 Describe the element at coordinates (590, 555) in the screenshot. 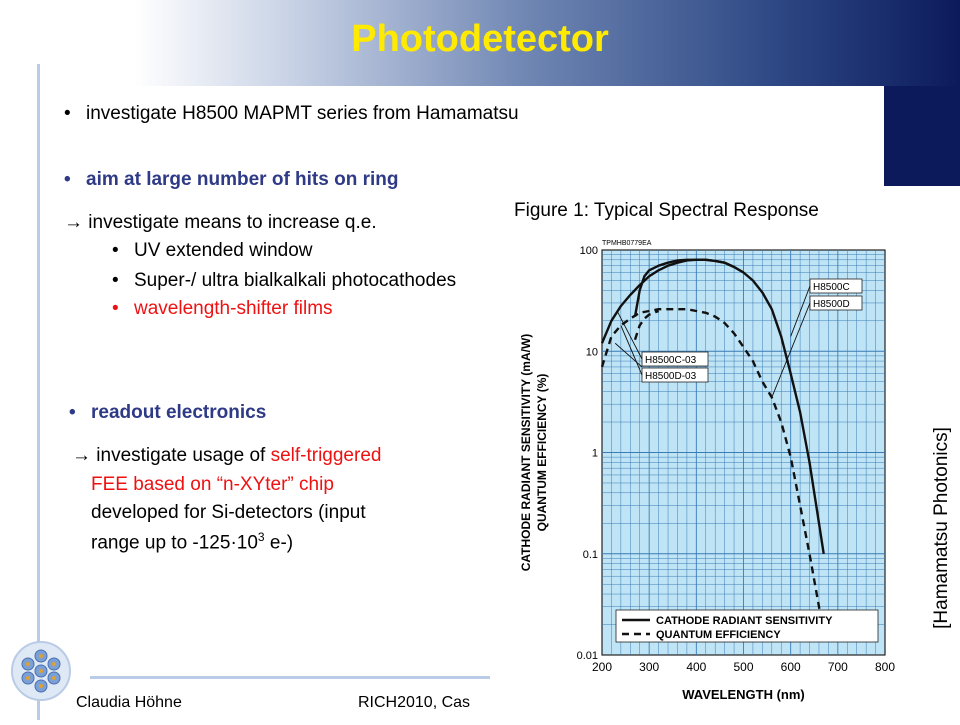

I see `y-tick-label: 0.1` at that location.